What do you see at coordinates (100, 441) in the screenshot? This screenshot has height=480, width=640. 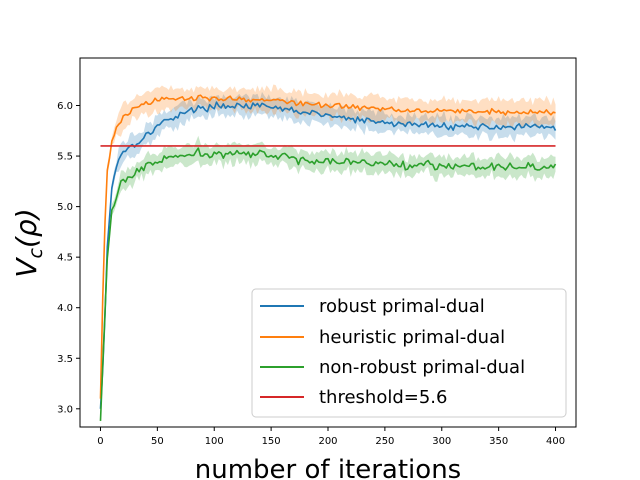 I see `x-tick-label: 0` at bounding box center [100, 441].